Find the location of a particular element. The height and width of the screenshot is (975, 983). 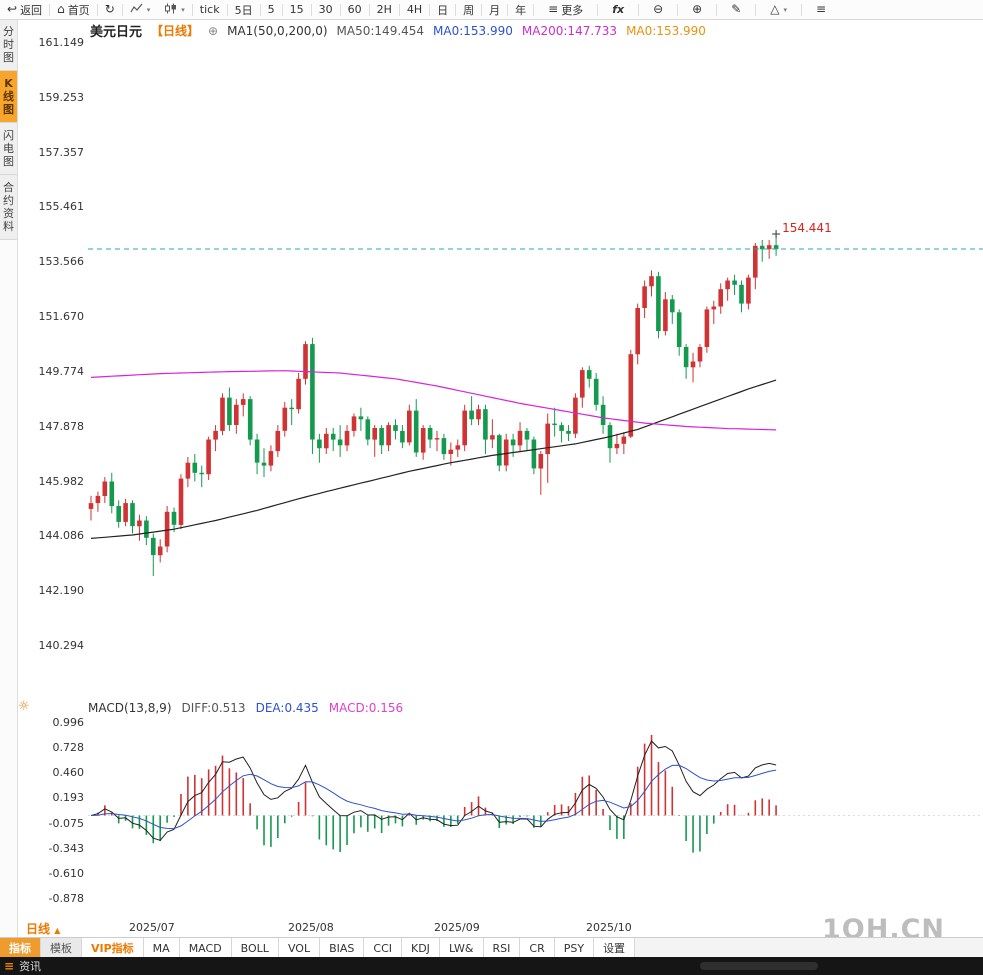

period-5day-button: 5日 is located at coordinates (244, 9).